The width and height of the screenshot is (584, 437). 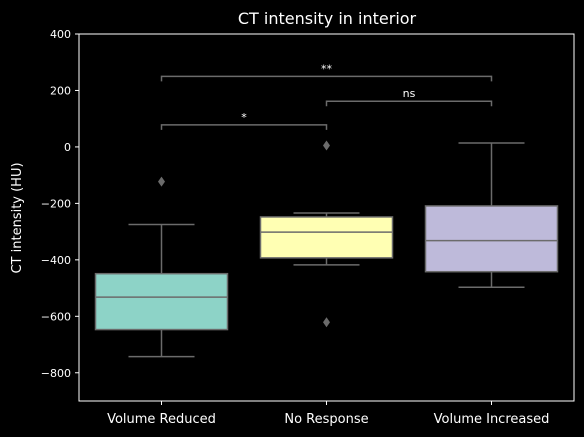 I want to click on y-tick-label: 0, so click(x=67, y=147).